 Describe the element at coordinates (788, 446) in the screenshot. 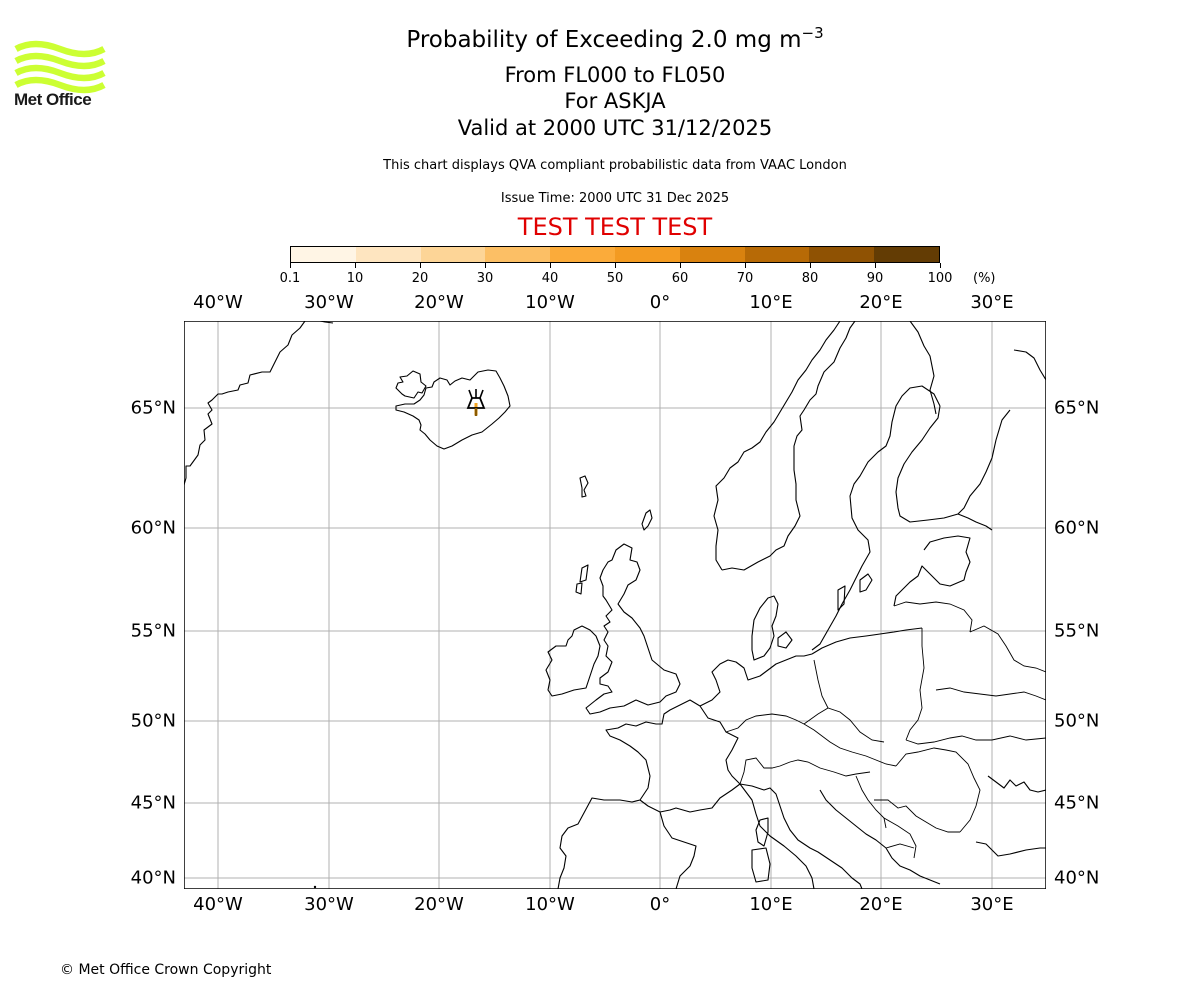

I see `norway` at that location.